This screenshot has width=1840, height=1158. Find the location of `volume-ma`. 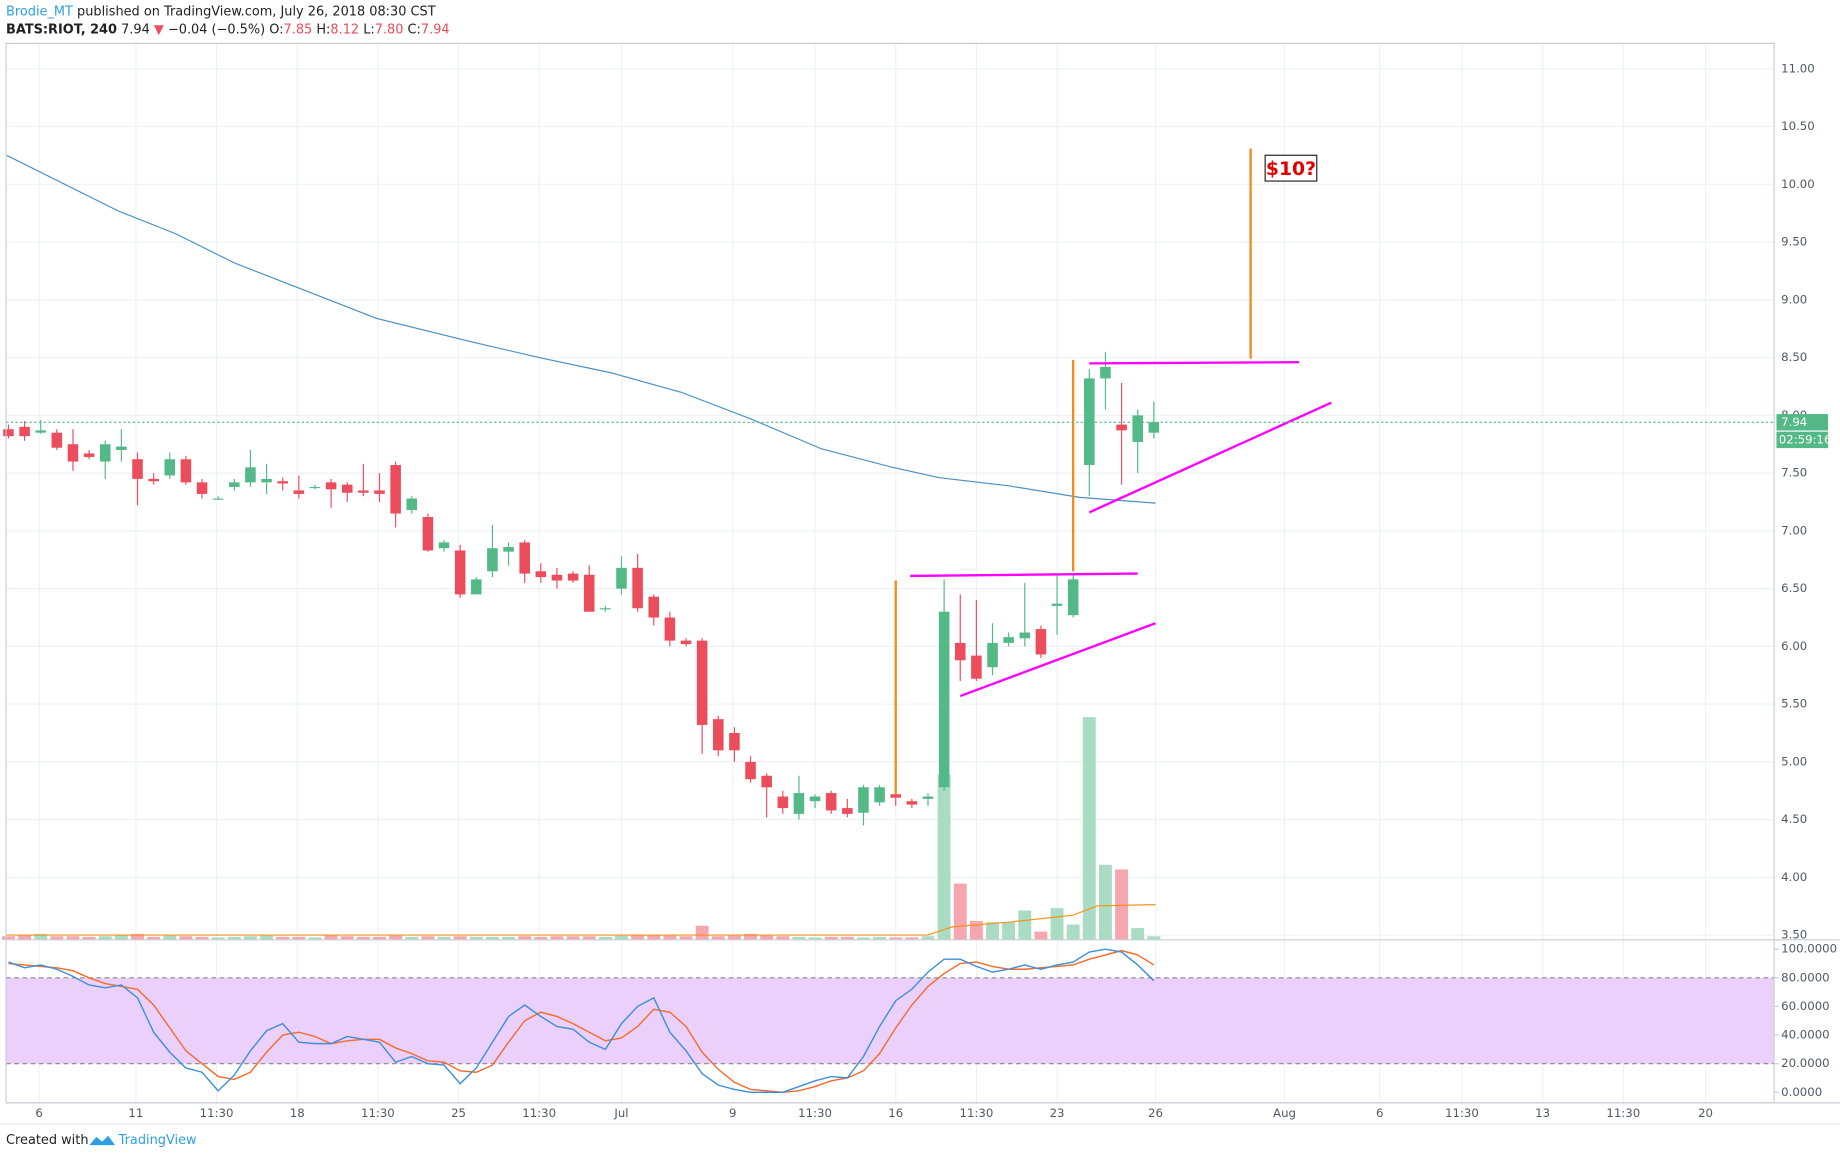

volume-ma is located at coordinates (581, 920).